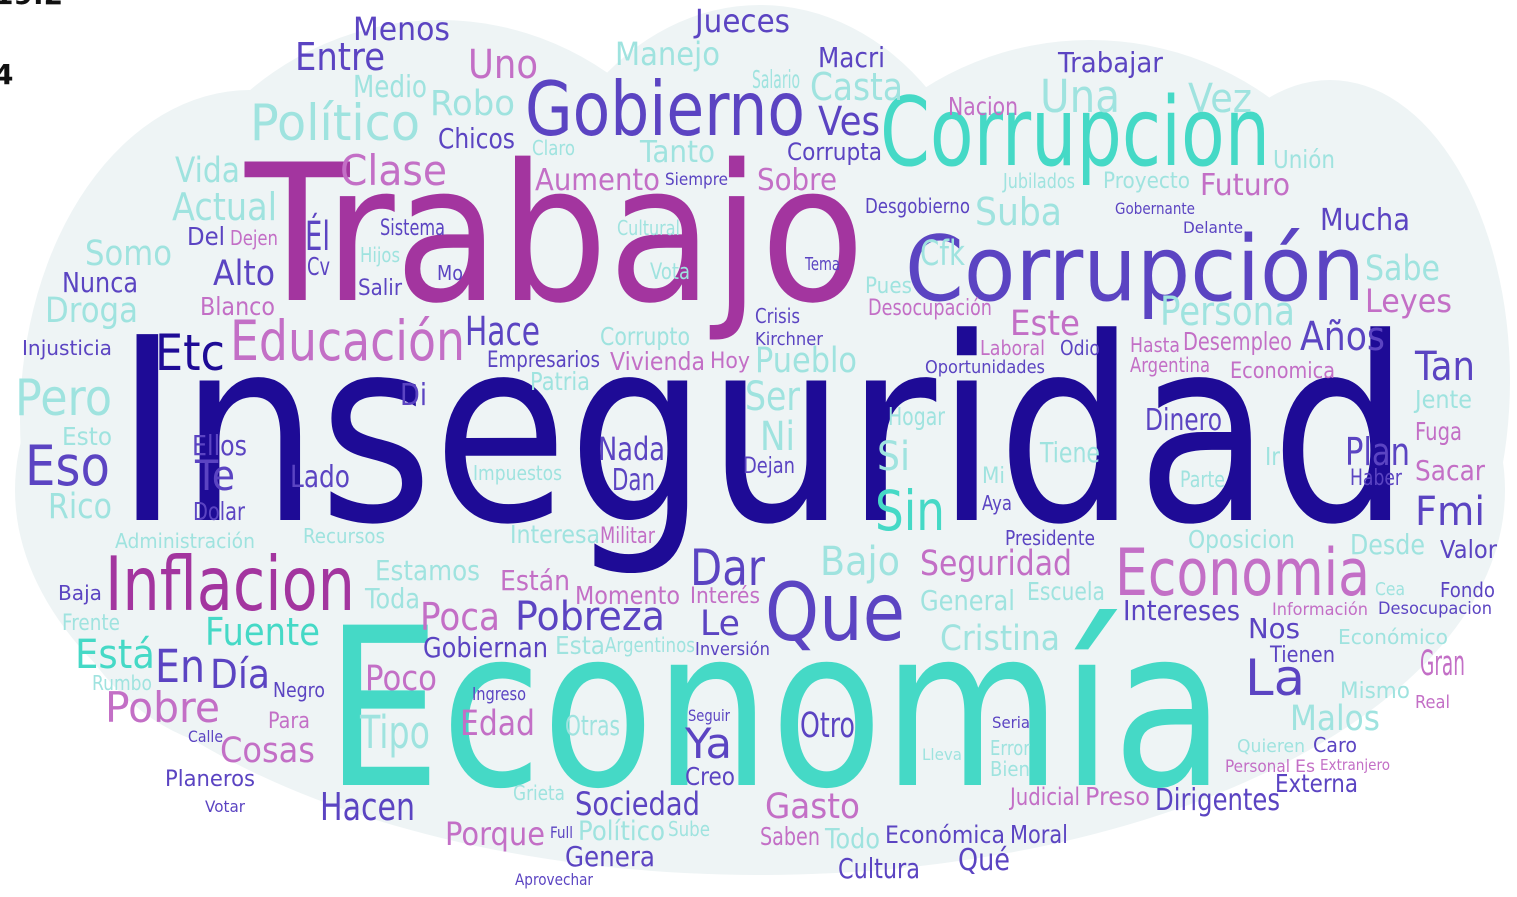 The height and width of the screenshot is (897, 1517). What do you see at coordinates (115, 655) in the screenshot?
I see `word: Está` at bounding box center [115, 655].